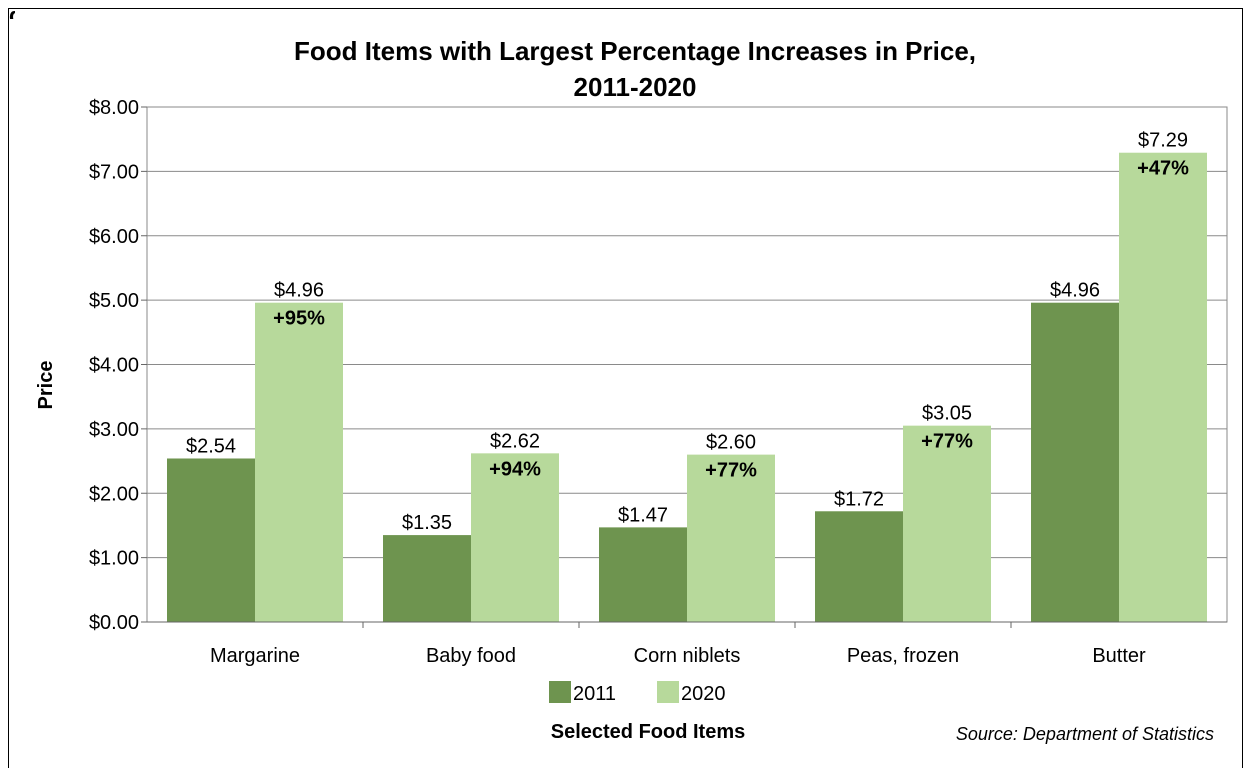 The height and width of the screenshot is (768, 1250). I want to click on x-axis-title: Selected Food Items, so click(648, 732).